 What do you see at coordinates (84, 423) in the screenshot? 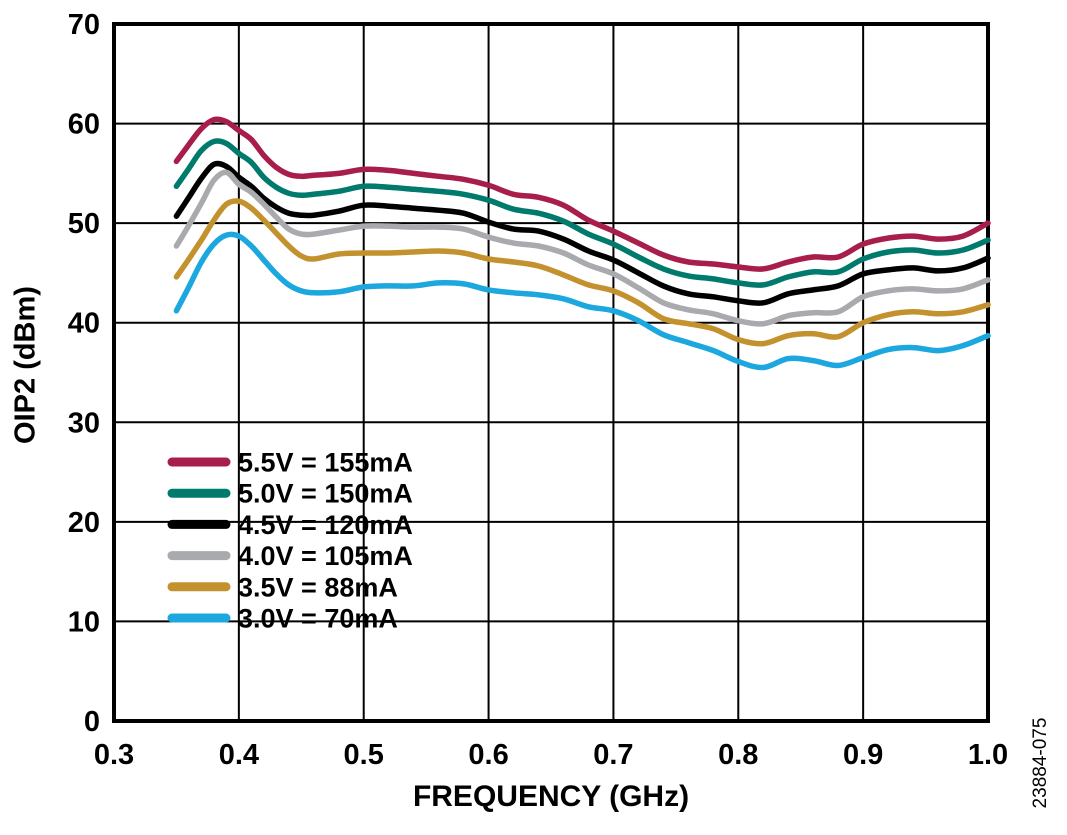
I see `y-tick-label: 30` at bounding box center [84, 423].